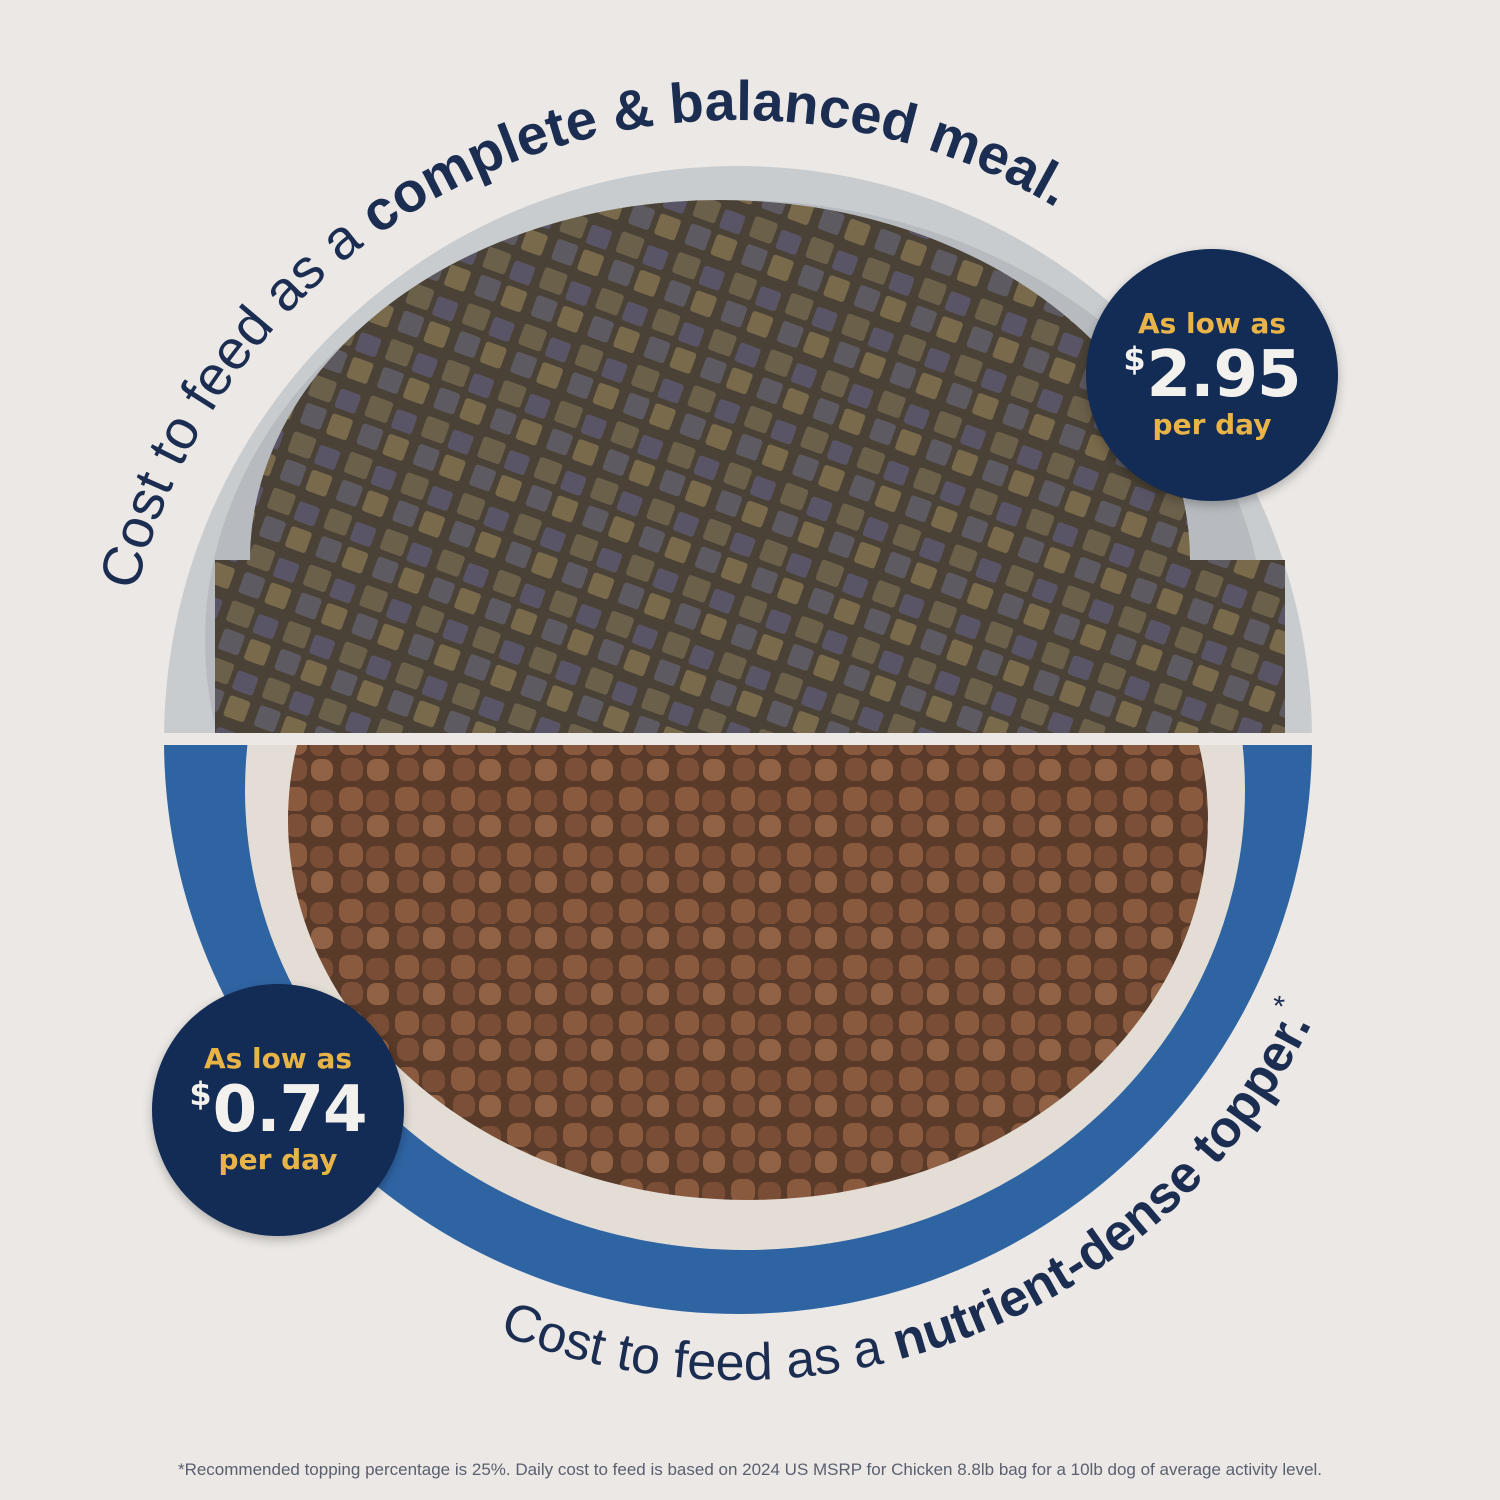  I want to click on badge-price: $0.74, so click(278, 1109).